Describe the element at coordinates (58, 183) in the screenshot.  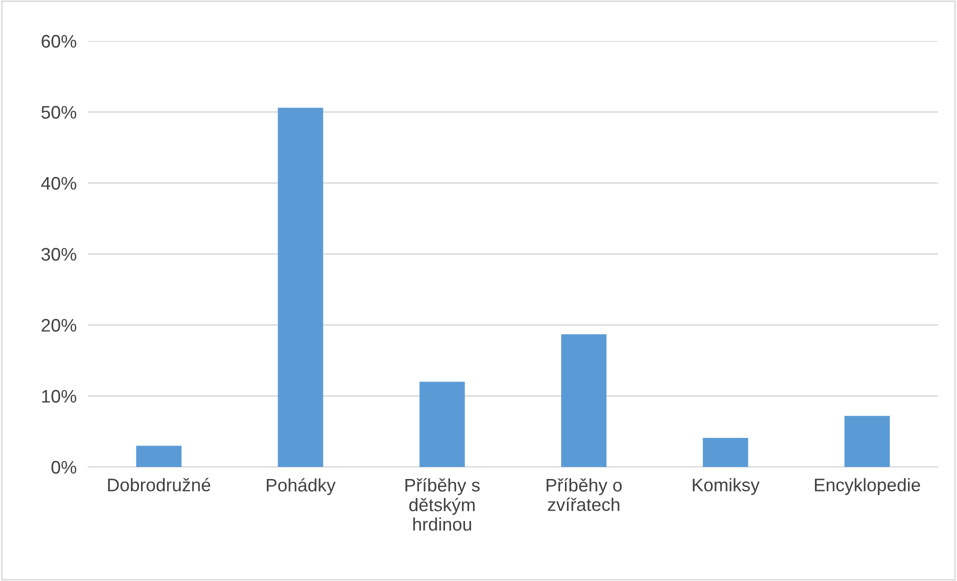
I see `y-tick-label: 40%` at that location.